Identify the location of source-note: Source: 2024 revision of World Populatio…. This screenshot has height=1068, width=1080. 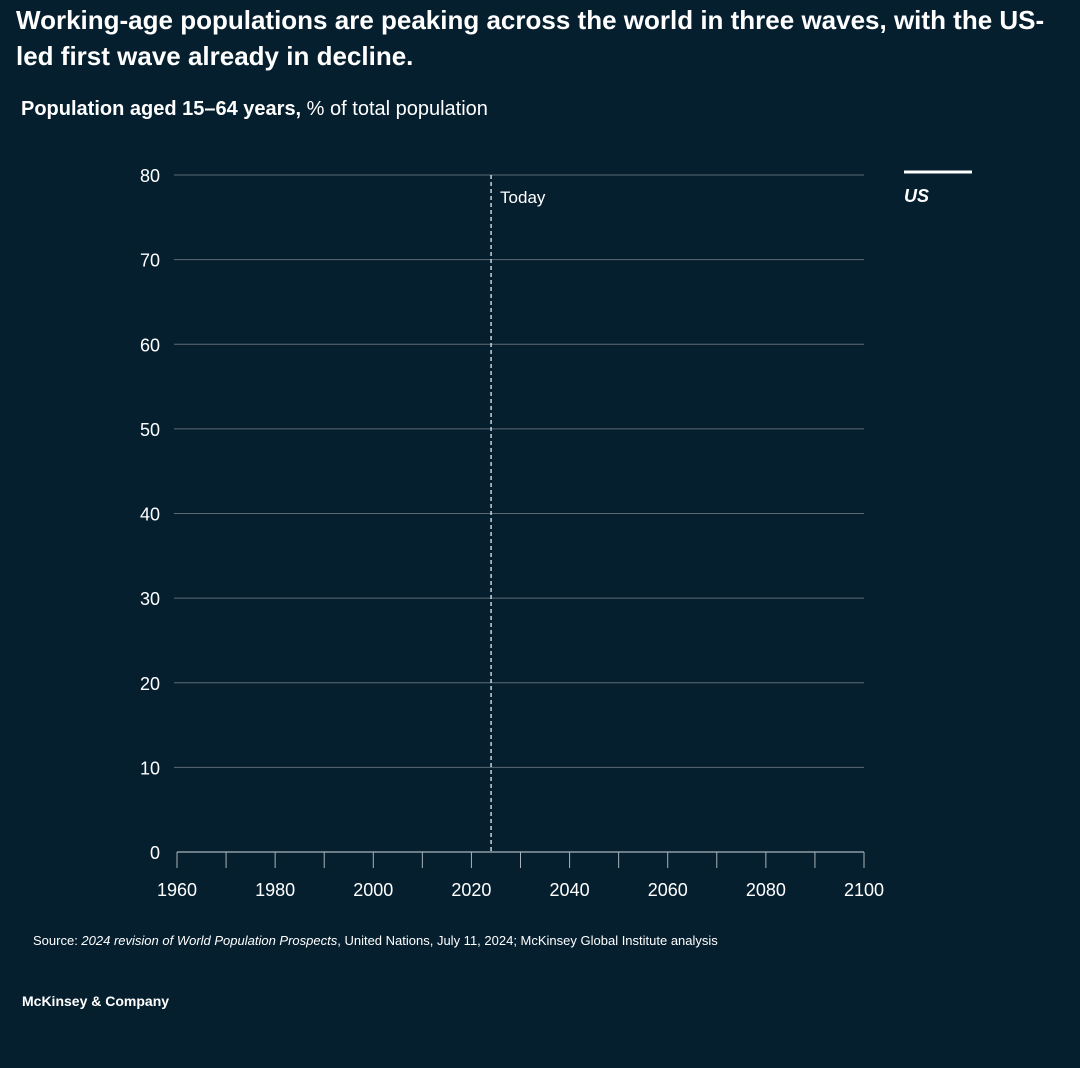
(375, 940).